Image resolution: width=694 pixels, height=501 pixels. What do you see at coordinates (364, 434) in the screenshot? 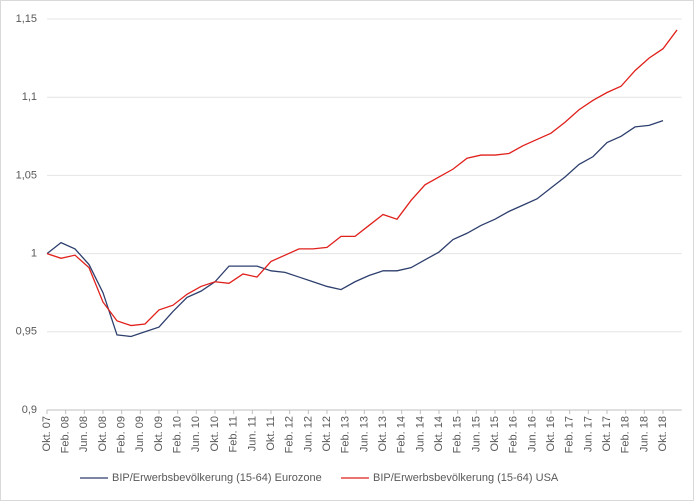
I see `x-tick-label: Jun. 13` at bounding box center [364, 434].